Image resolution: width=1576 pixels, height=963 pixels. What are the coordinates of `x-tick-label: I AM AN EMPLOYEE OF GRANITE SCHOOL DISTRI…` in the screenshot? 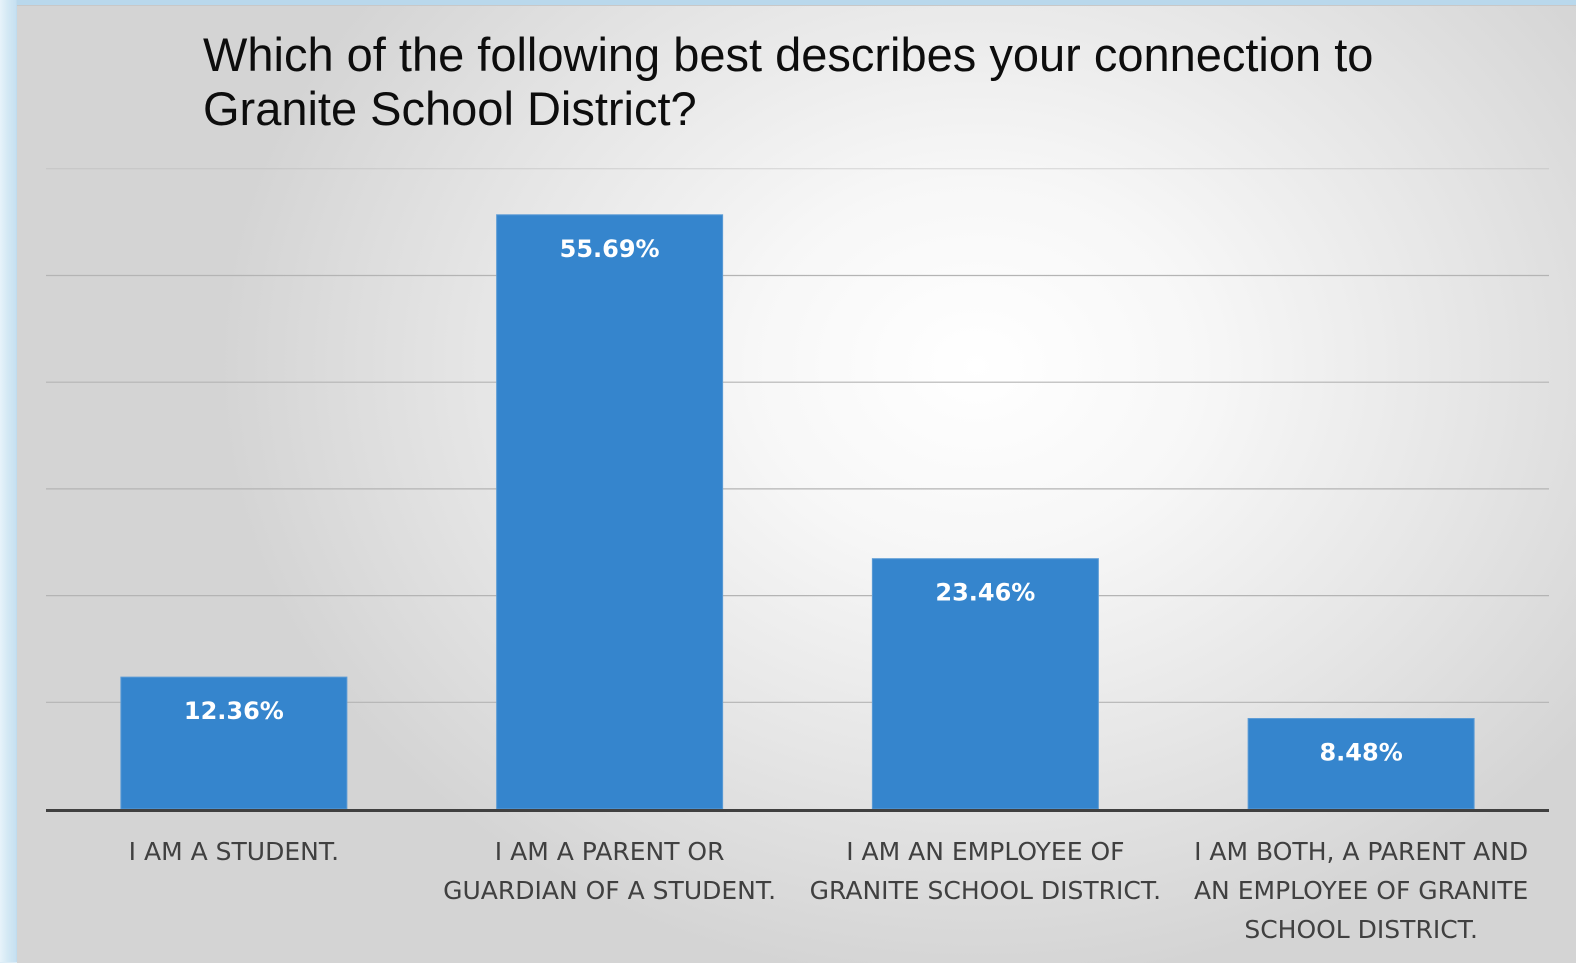 It's located at (985, 871).